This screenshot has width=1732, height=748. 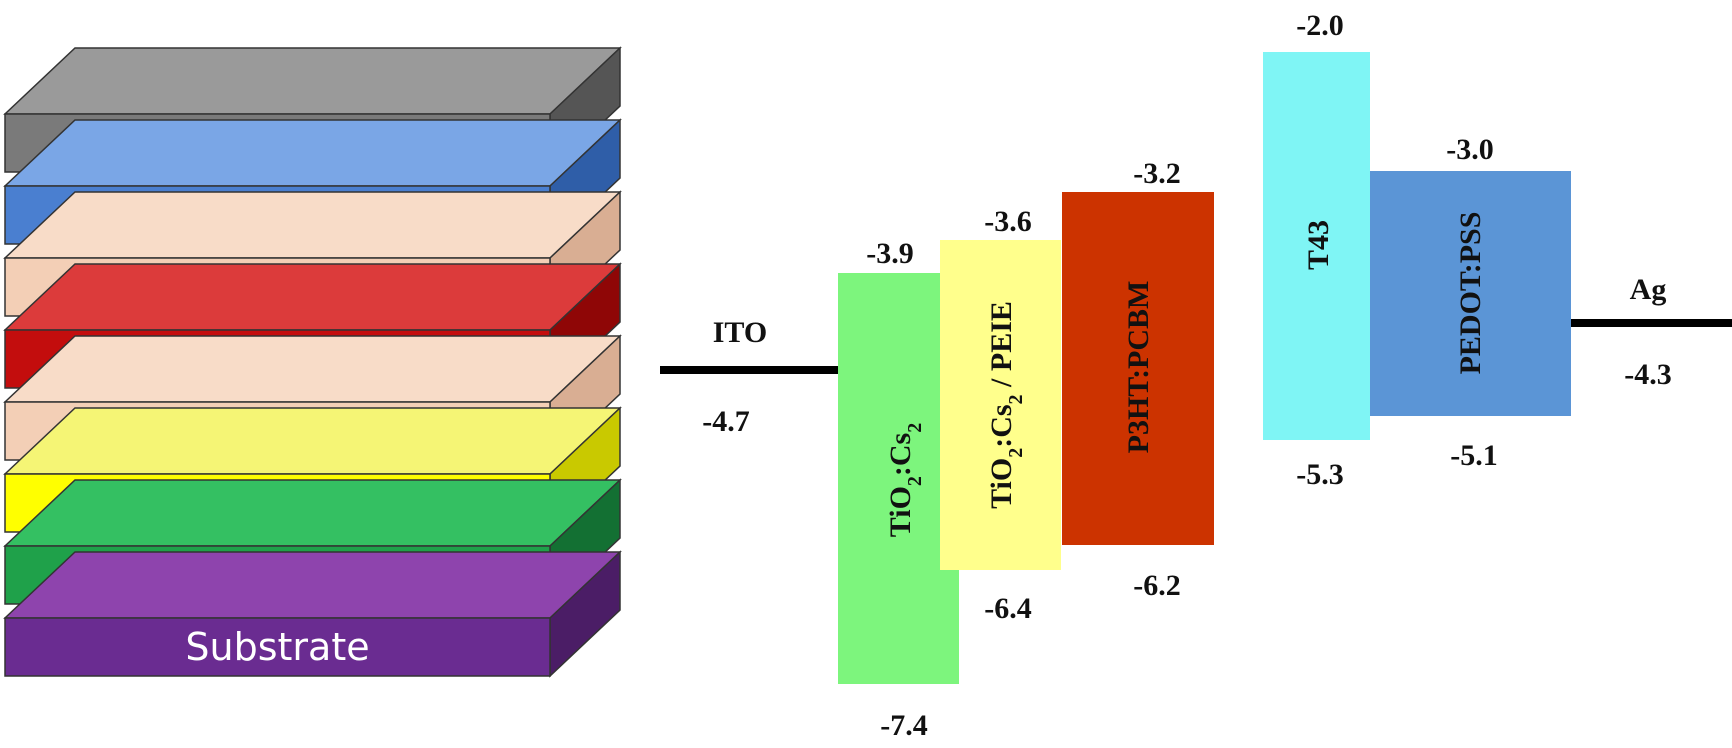 I want to click on tio2-cs2-homo: -7.4, so click(x=904, y=725).